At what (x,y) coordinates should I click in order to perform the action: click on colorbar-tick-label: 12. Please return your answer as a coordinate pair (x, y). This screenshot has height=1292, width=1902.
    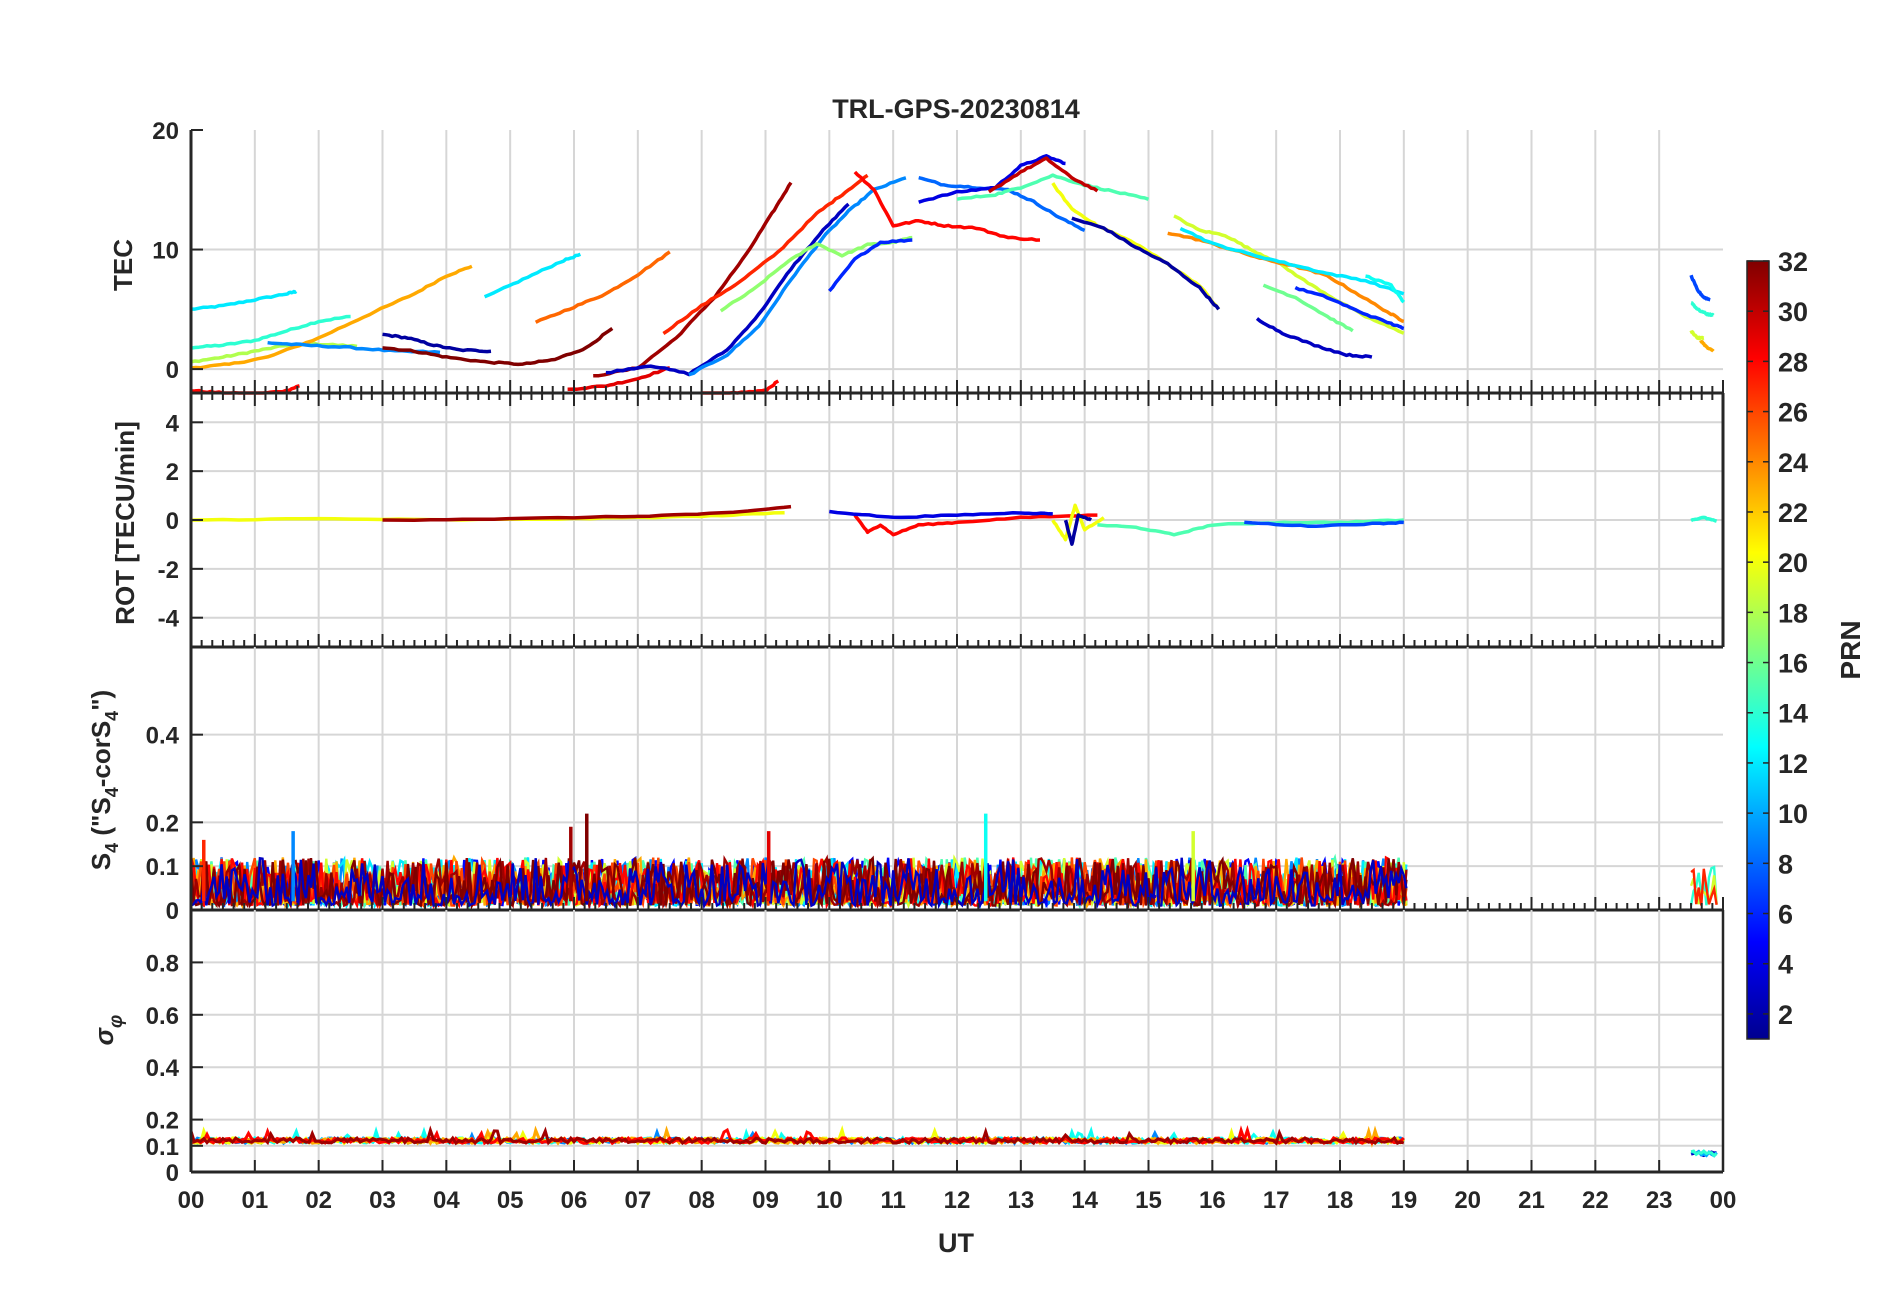
    Looking at the image, I should click on (1793, 764).